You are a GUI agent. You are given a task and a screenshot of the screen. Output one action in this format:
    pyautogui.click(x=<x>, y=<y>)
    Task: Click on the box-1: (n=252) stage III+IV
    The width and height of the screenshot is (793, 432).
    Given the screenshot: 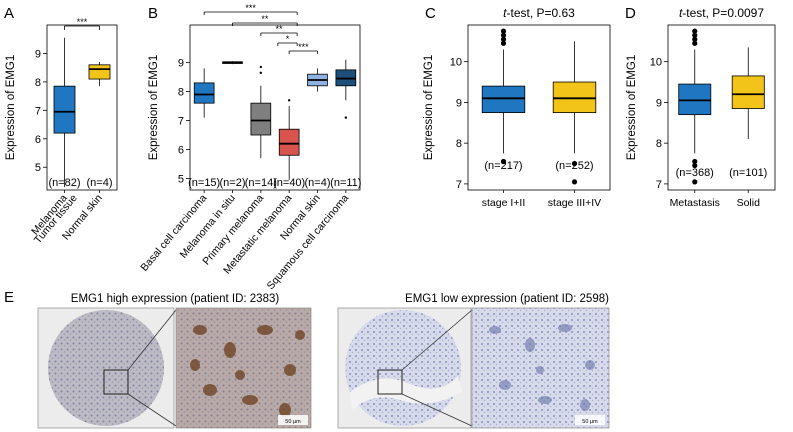 What is the action you would take?
    pyautogui.click(x=574, y=125)
    